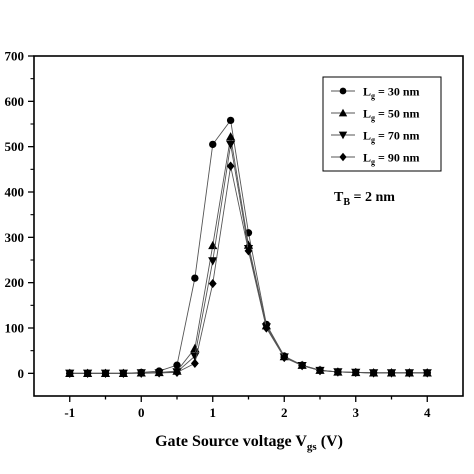 This screenshot has width=474, height=474. What do you see at coordinates (284, 412) in the screenshot?
I see `x-tick-label: 2` at bounding box center [284, 412].